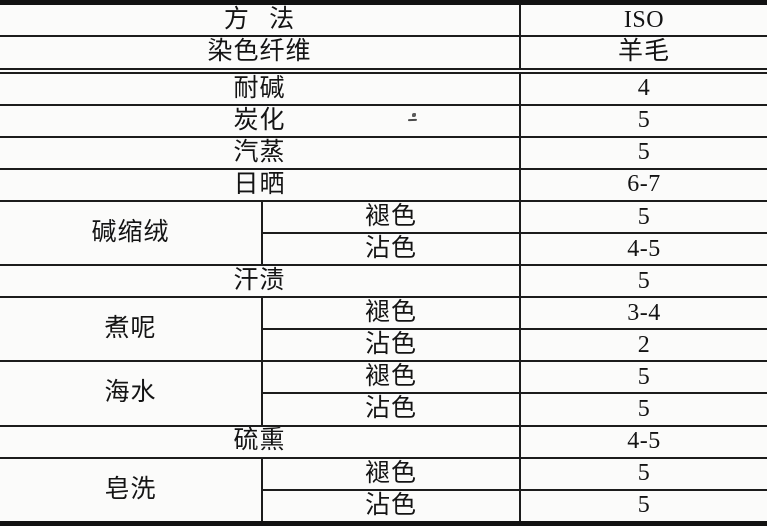 The height and width of the screenshot is (526, 767). I want to click on table-row: 日晒 6-7, so click(383, 185).